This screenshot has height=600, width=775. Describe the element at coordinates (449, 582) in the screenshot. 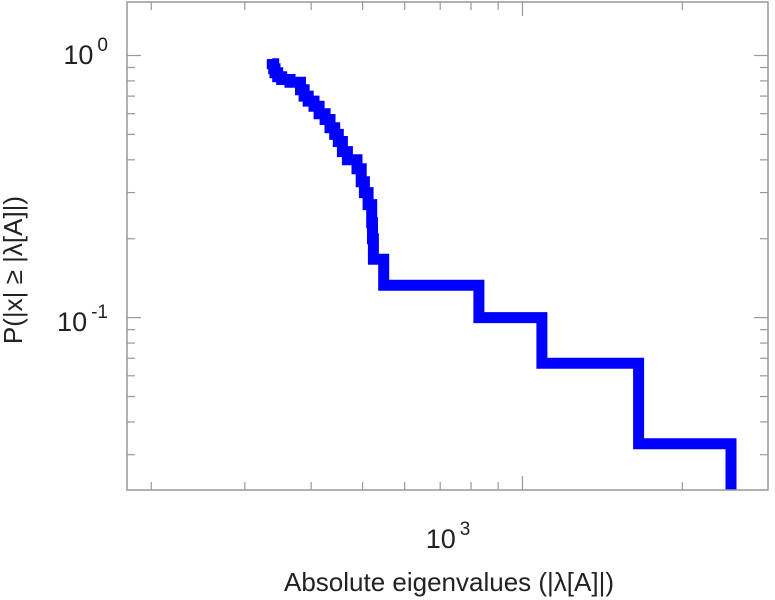

I see `x-axis-label: Absolute eigenvalues (|λ[A]|)` at that location.